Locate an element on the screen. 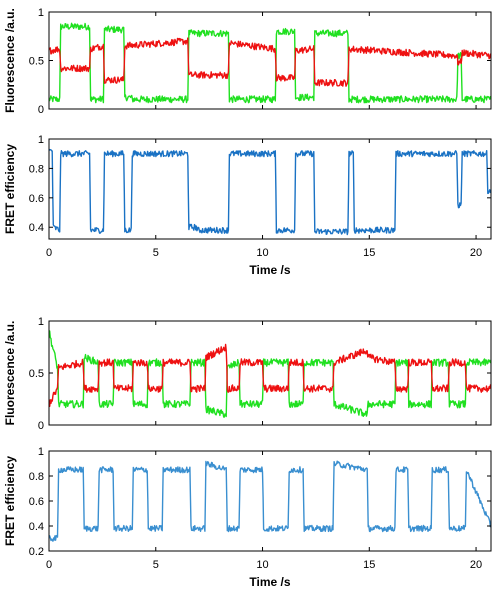 This screenshot has height=598, width=498. fret-bottom-ylabel: FRET efficiency is located at coordinates (10, 501).